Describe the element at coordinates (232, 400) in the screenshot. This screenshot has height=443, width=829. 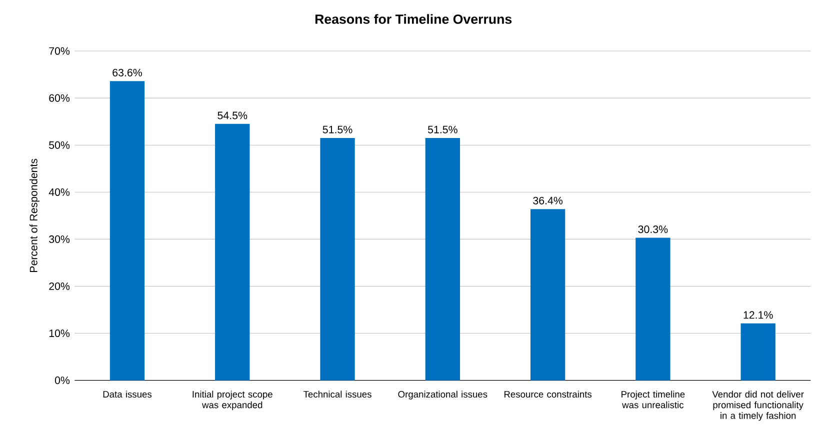
I see `x-tick-label: Initial project scope was expanded` at that location.